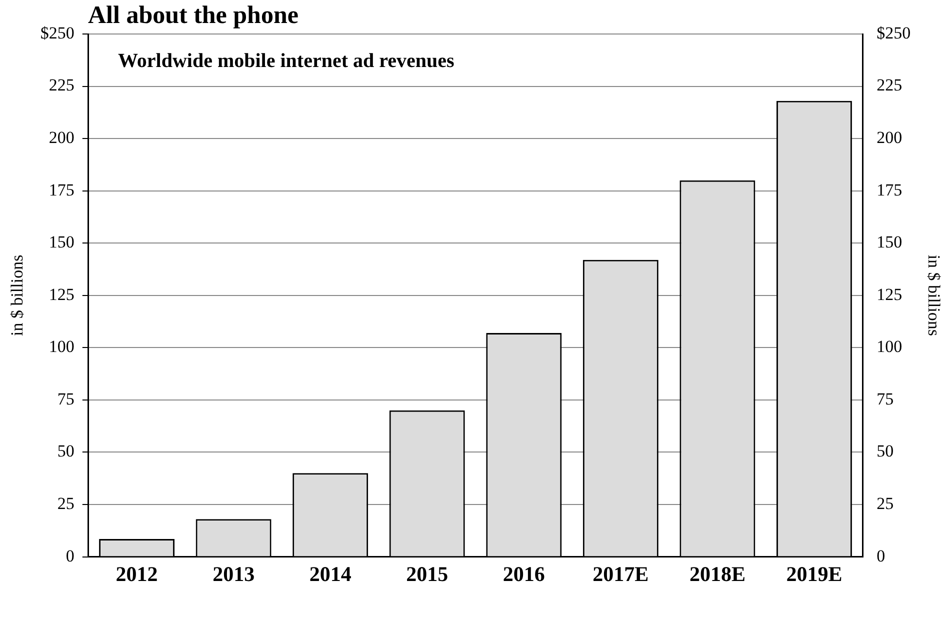  I want to click on y2-tick-label: 175, so click(889, 190).